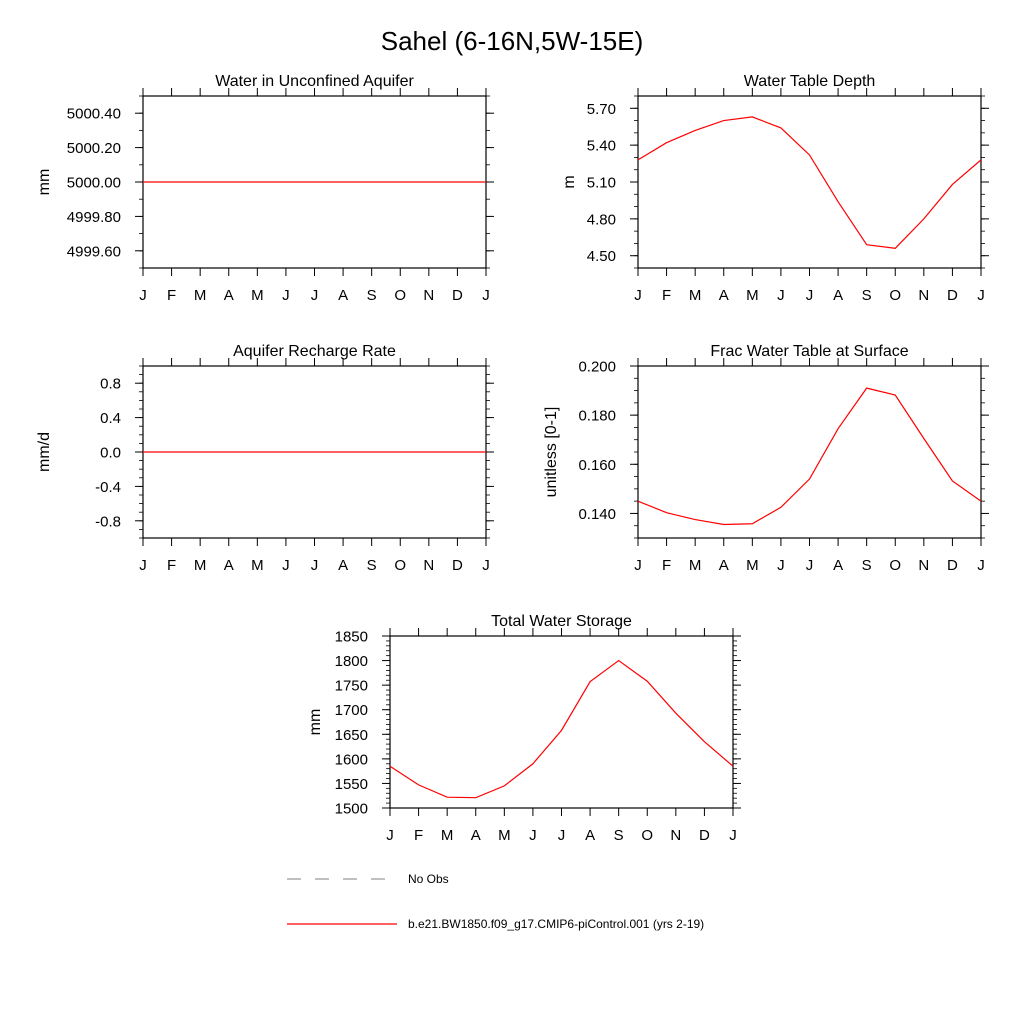  I want to click on panel-title: Total Water Storage, so click(561, 621).